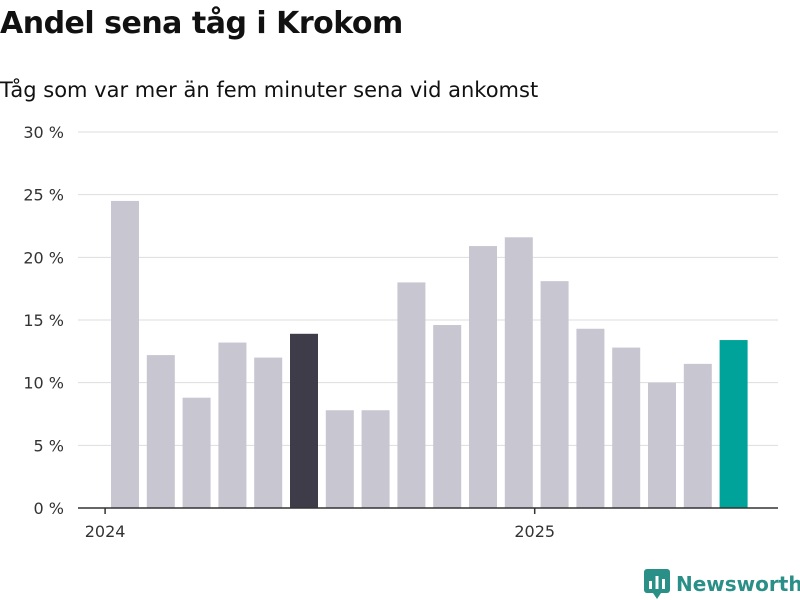  What do you see at coordinates (49, 508) in the screenshot?
I see `y-tick-label: 0 %` at bounding box center [49, 508].